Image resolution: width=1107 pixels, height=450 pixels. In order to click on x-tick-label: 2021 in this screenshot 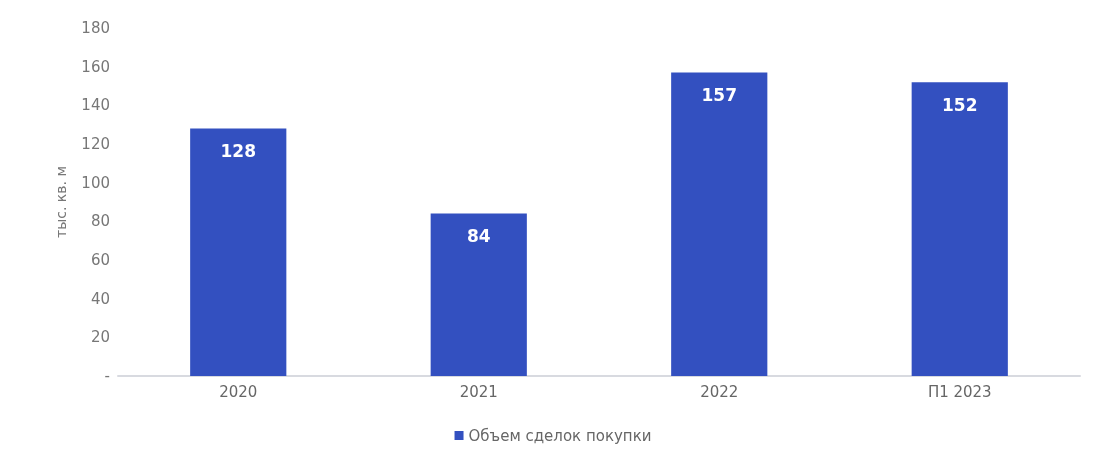, I will do `click(478, 391)`.